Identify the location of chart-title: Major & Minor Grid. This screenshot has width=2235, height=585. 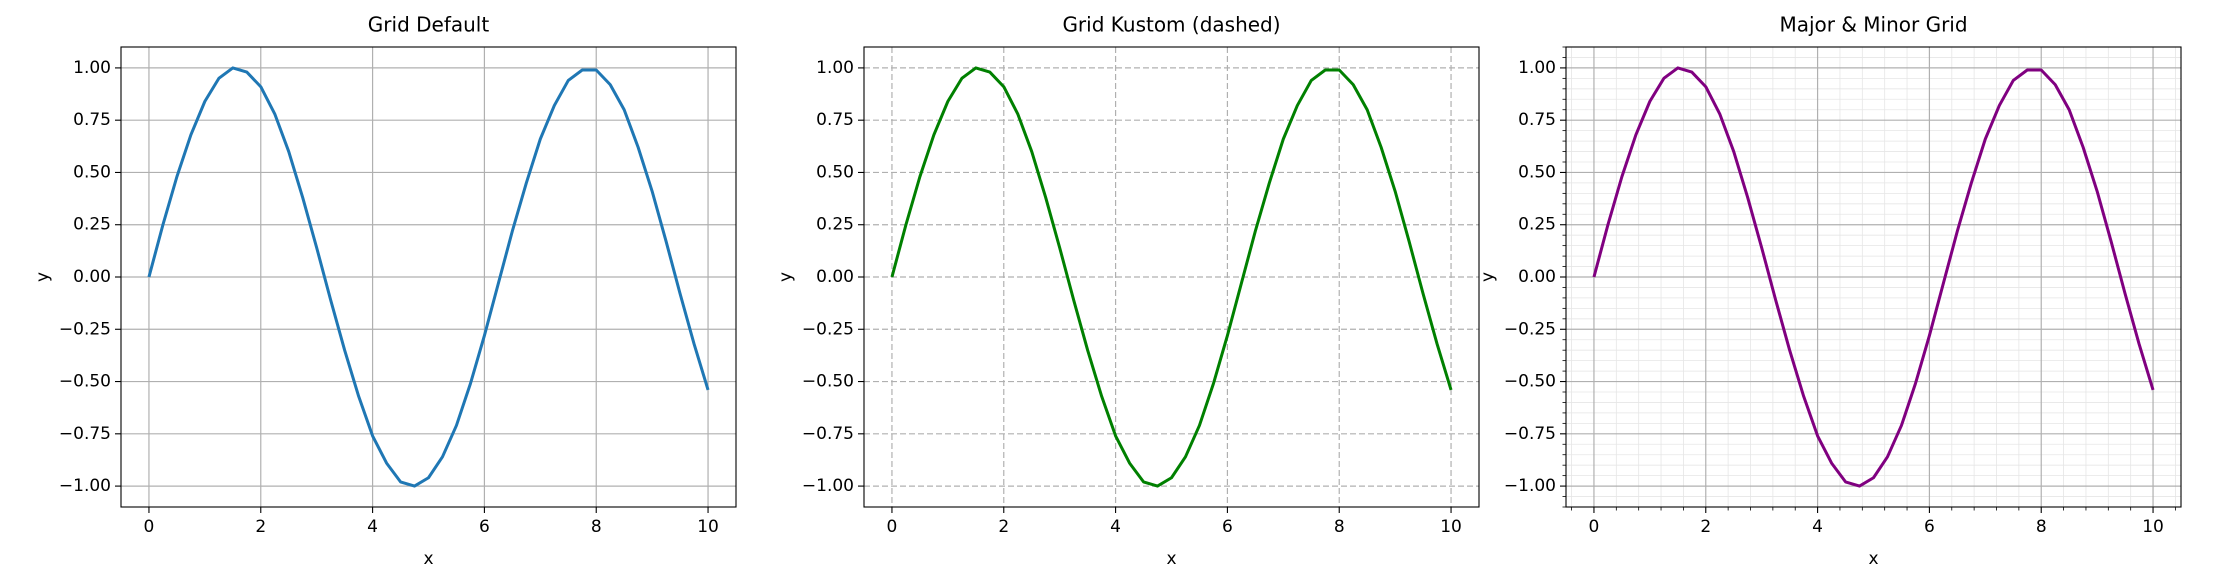
(1873, 25).